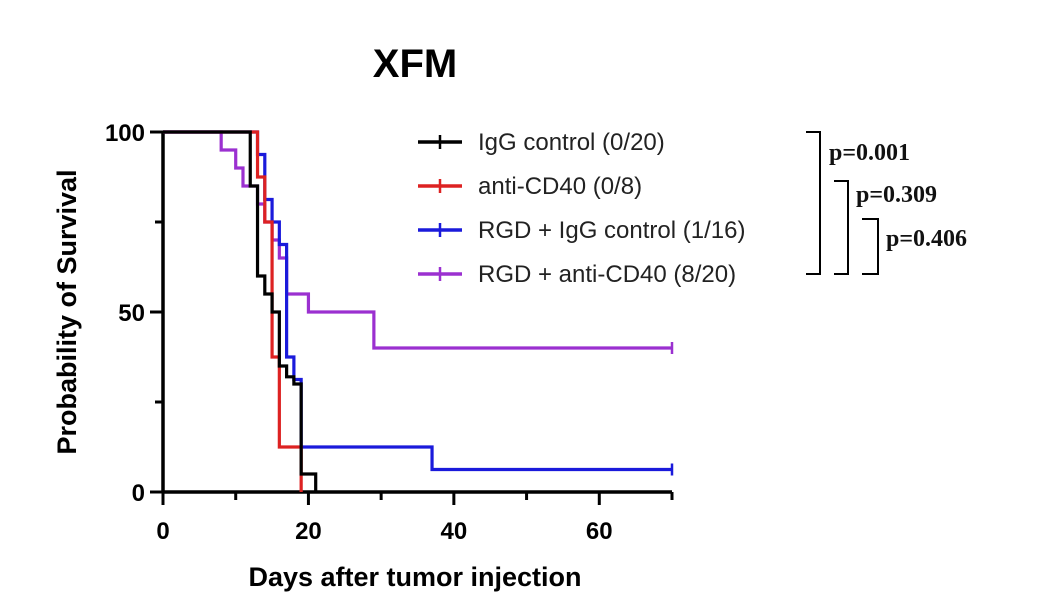  What do you see at coordinates (162, 531) in the screenshot?
I see `x-tick-label: 0` at bounding box center [162, 531].